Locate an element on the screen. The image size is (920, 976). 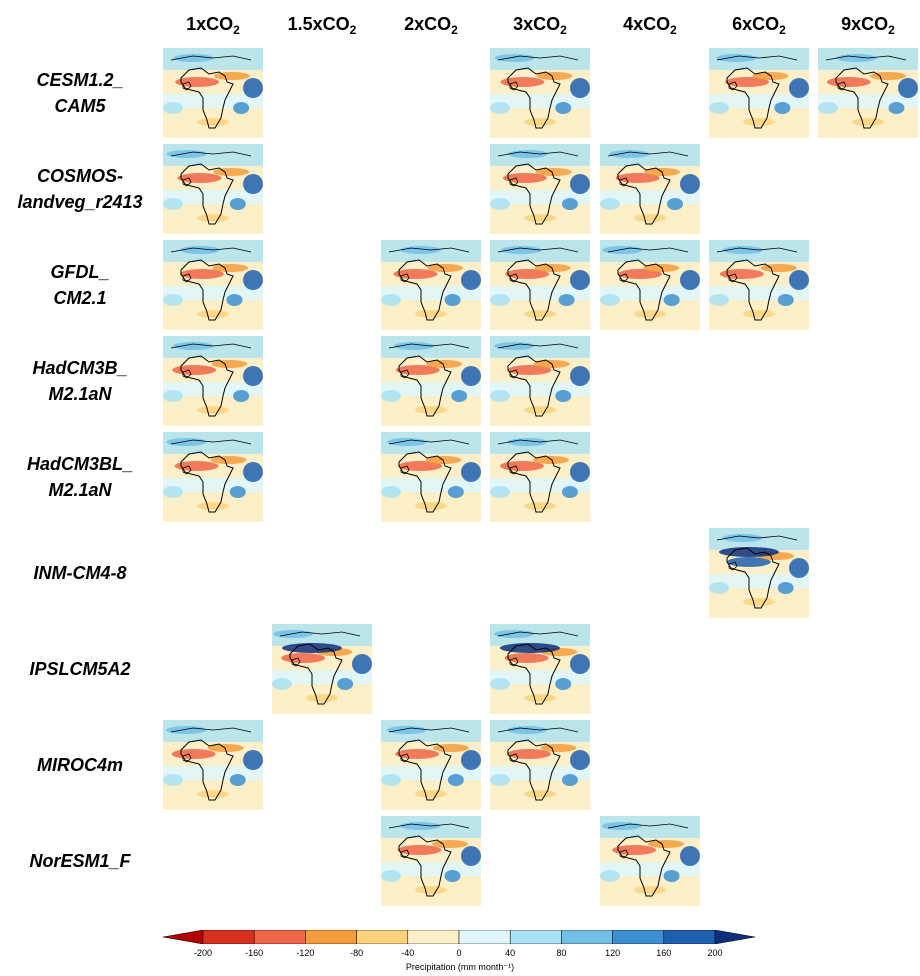
model-label-line: MIROC4m is located at coordinates (79, 765).